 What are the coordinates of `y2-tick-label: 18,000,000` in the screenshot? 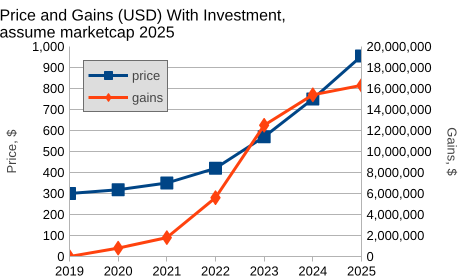 It's located at (399, 67).